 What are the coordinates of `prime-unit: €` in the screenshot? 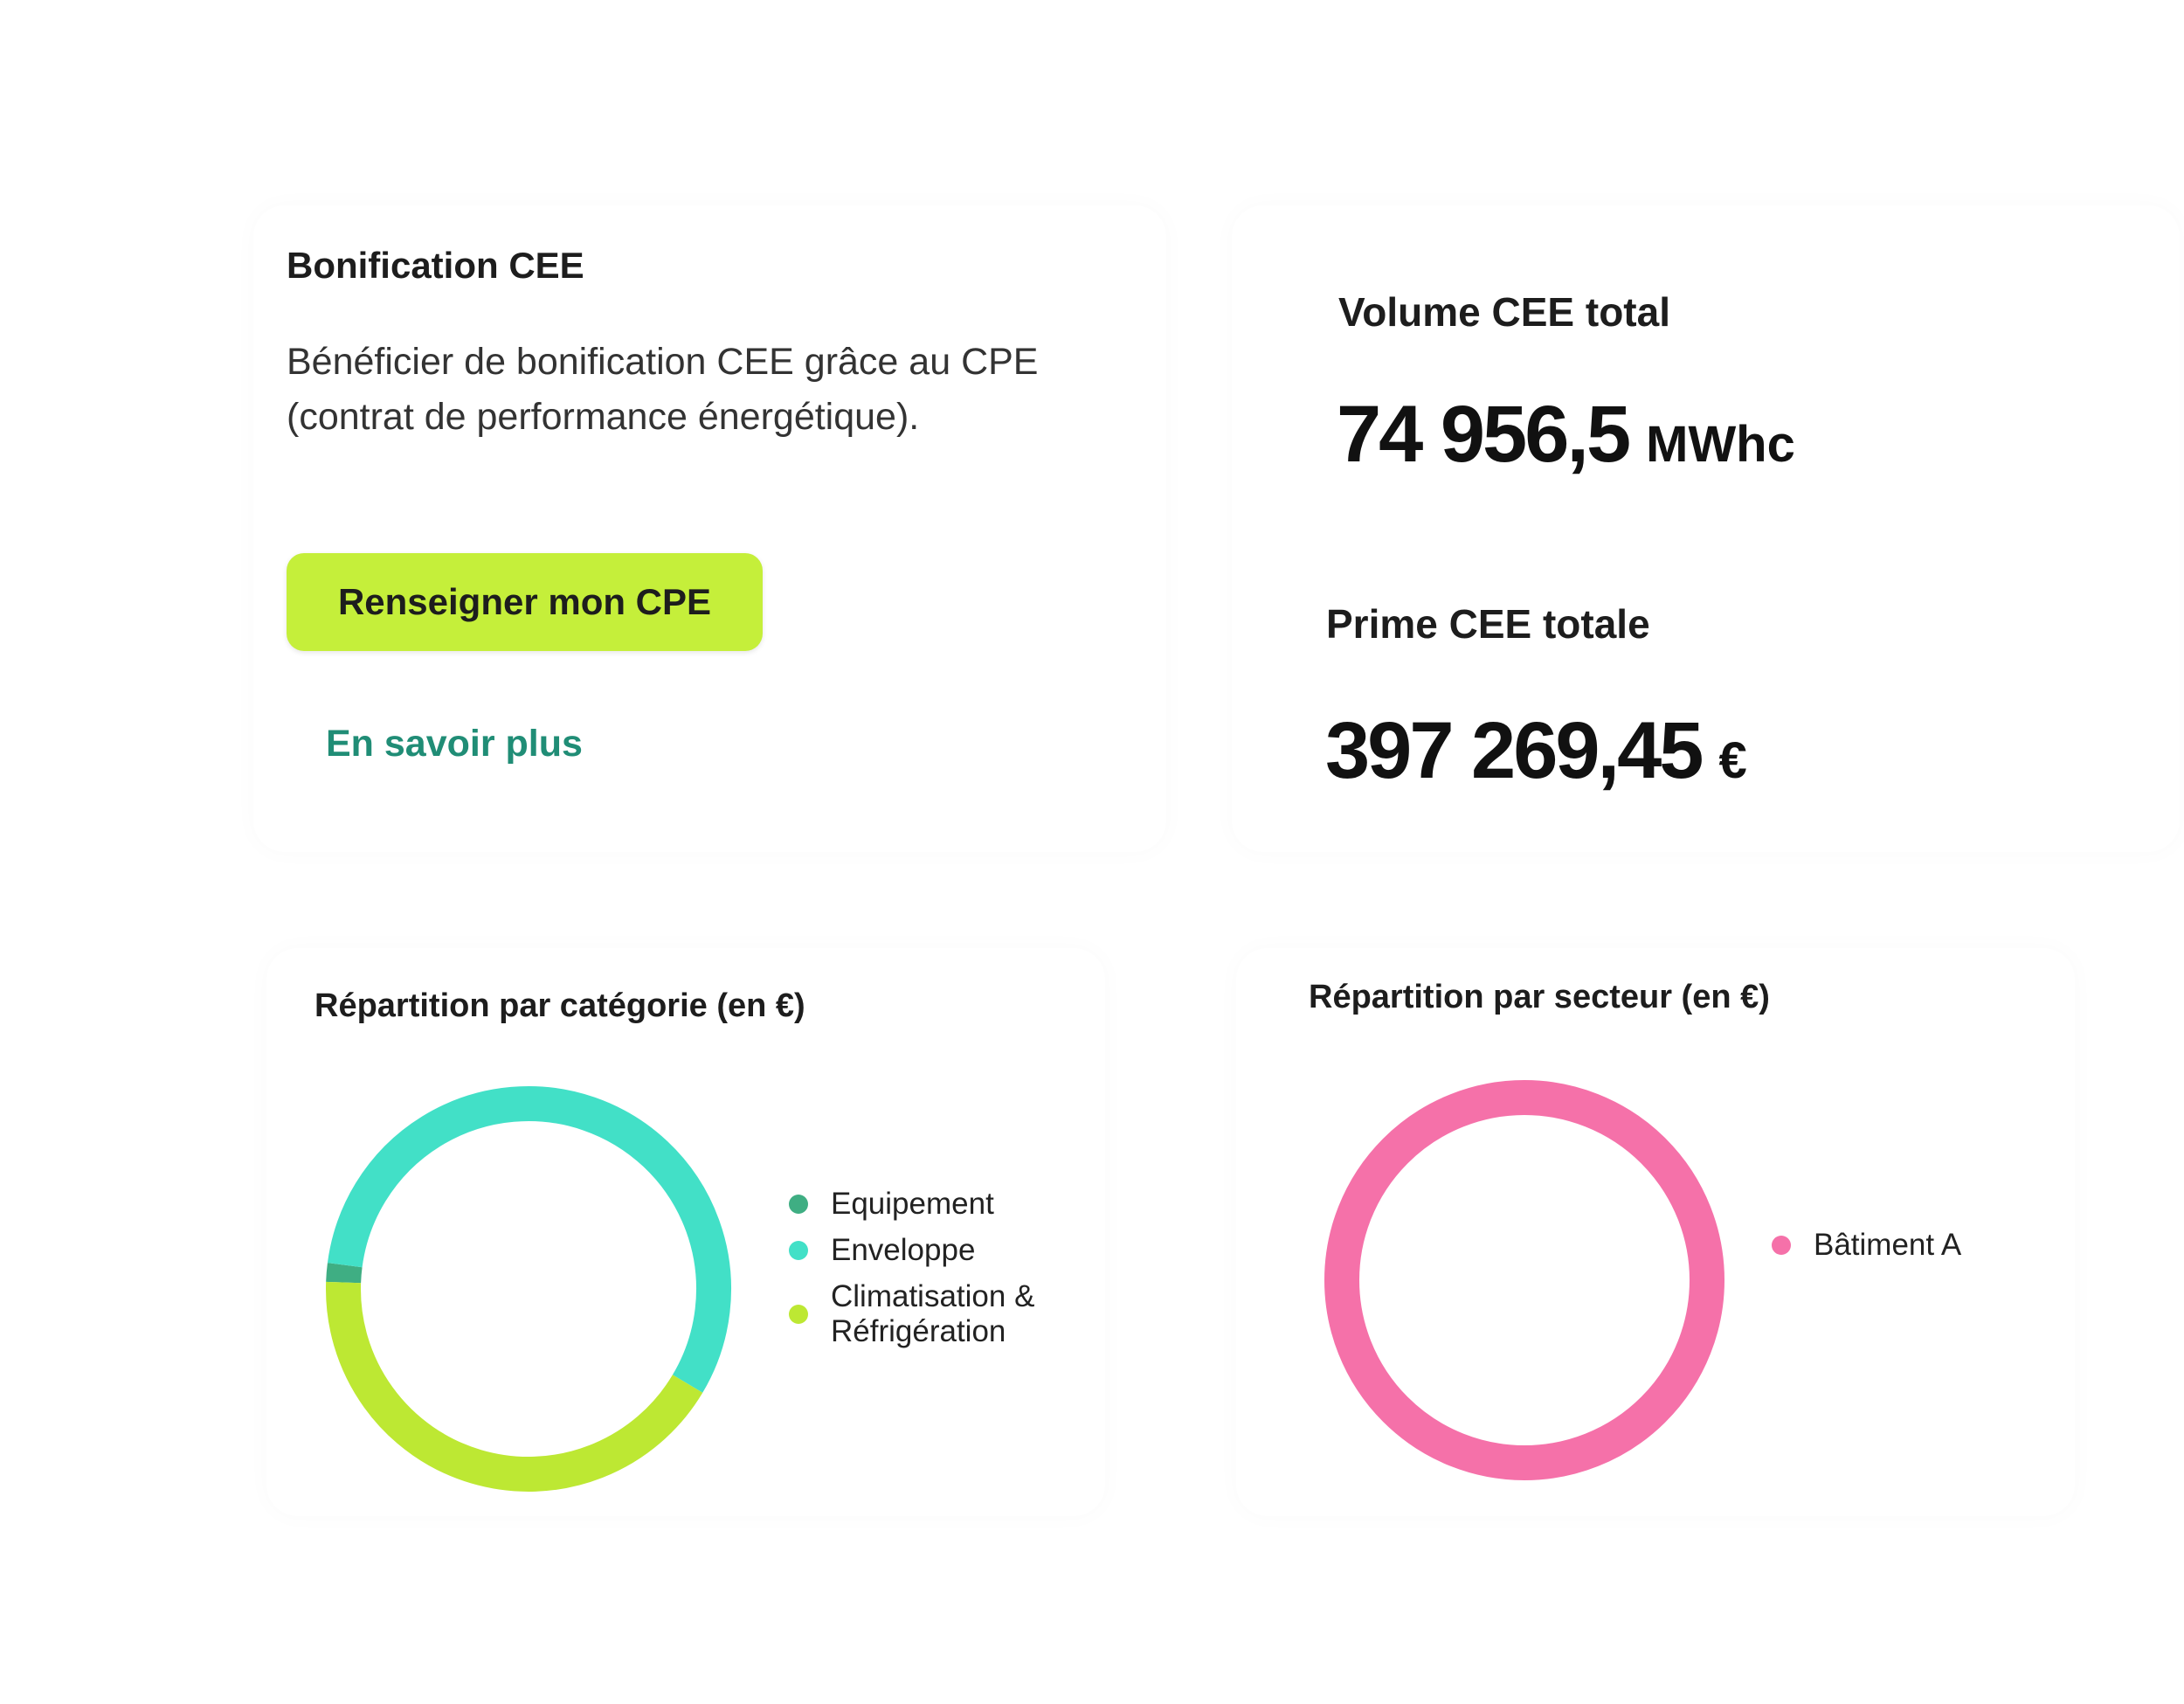 It's located at (1732, 760).